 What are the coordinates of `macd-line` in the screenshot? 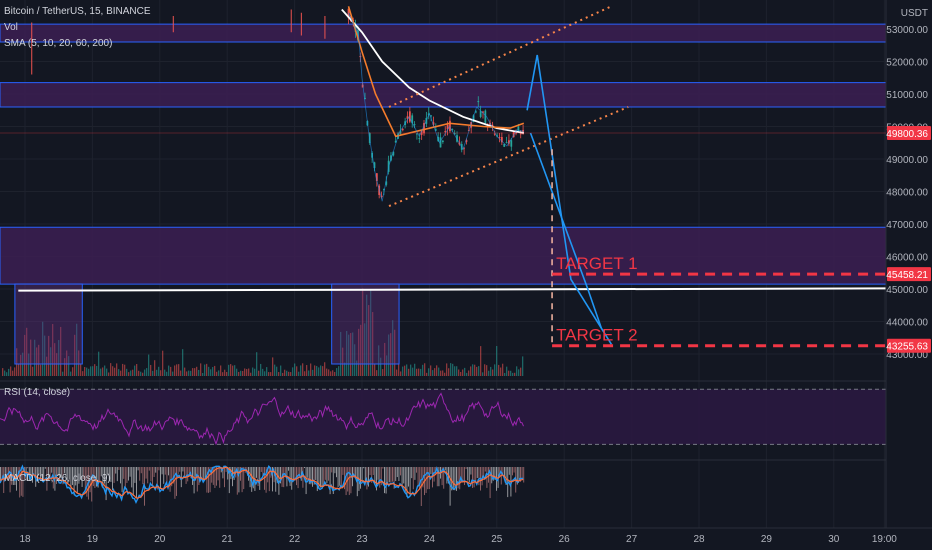 It's located at (262, 484).